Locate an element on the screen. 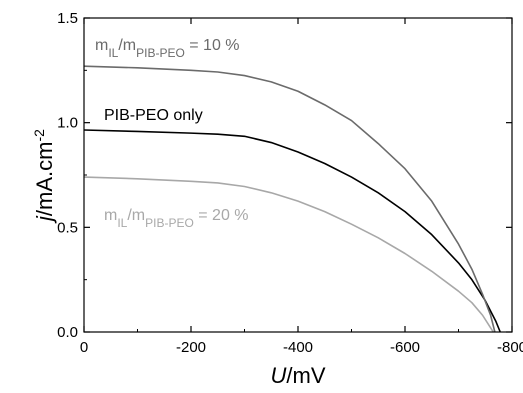 Image resolution: width=523 pixels, height=393 pixels. annotation-il-10: mIL/mPIB-PEO = 10 % is located at coordinates (167, 48).